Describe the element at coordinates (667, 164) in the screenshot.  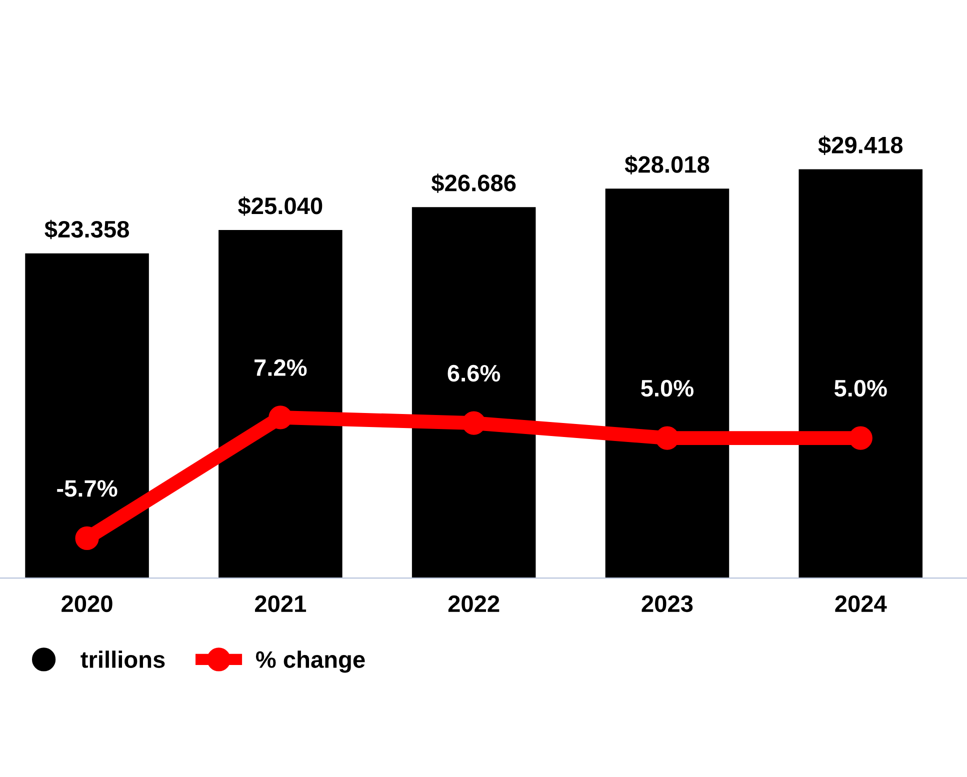
I see `data-label: $28.018` at that location.